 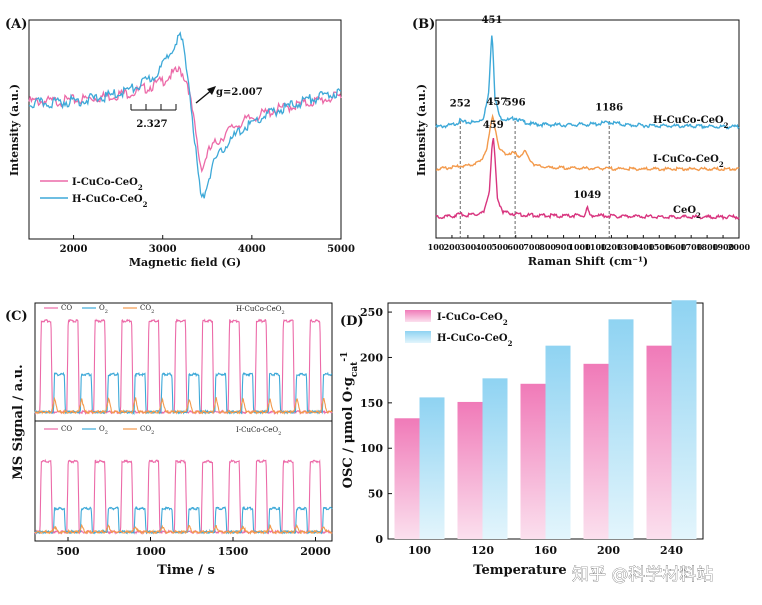 I want to click on d-ytick-label: 200, so click(x=371, y=357).